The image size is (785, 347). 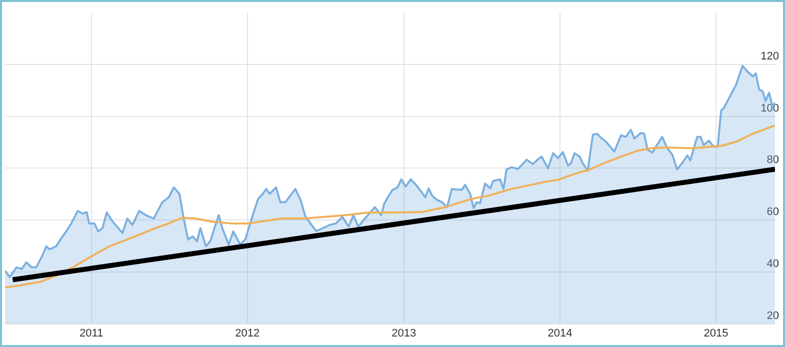 I want to click on y-tick-label: 120, so click(x=769, y=56).